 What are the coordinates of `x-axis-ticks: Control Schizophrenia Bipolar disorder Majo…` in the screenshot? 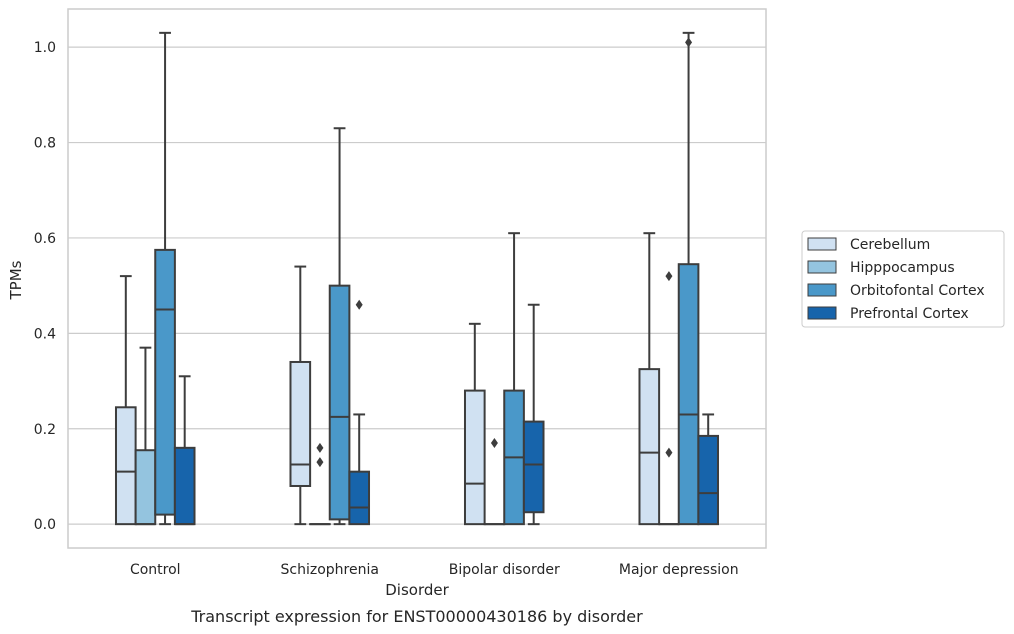 It's located at (434, 570).